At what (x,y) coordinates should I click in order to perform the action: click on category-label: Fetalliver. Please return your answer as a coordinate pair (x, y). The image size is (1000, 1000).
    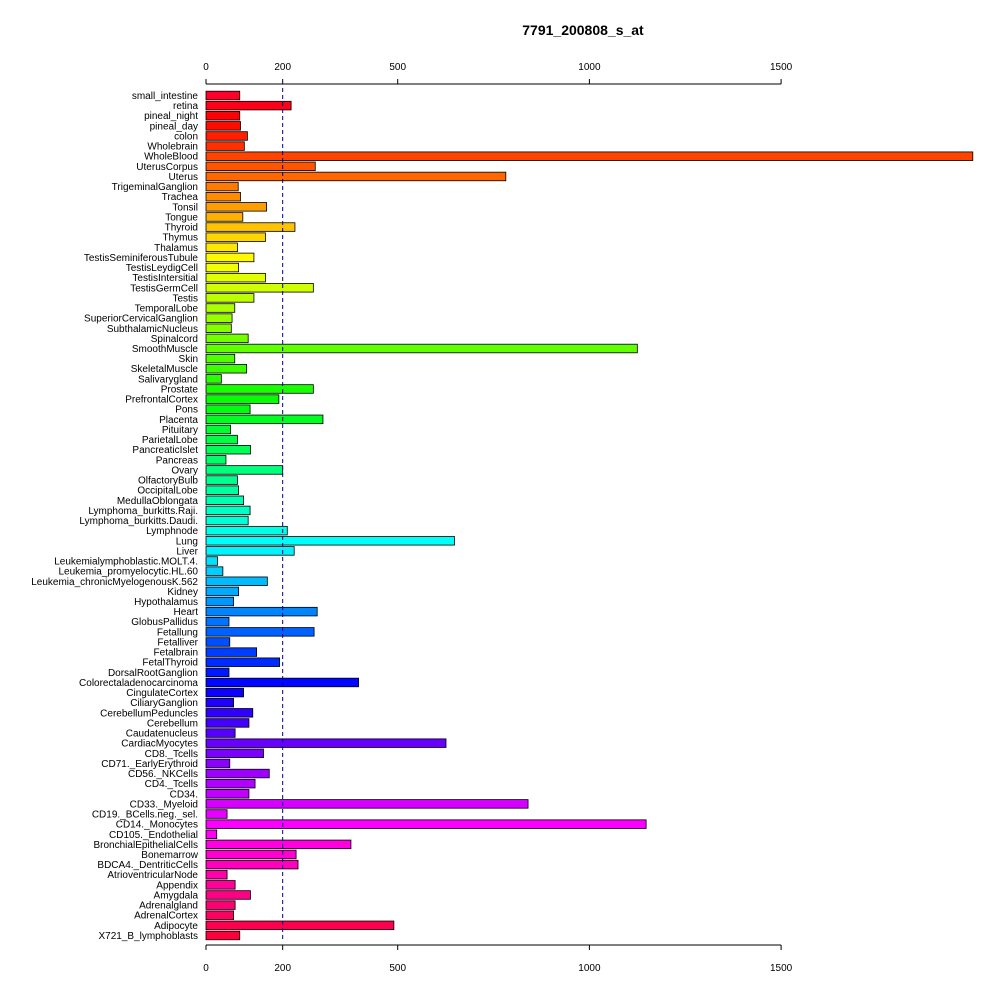
    Looking at the image, I should click on (177, 642).